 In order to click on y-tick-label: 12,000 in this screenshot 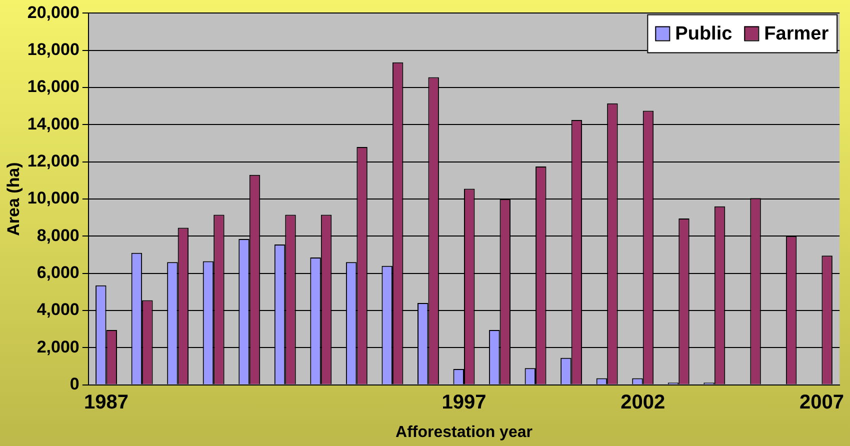, I will do `click(53, 161)`.